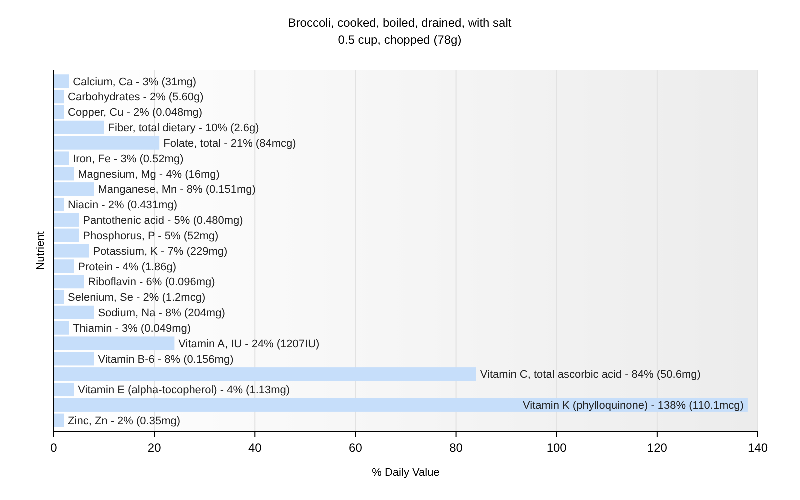  What do you see at coordinates (151, 236) in the screenshot?
I see `y-tick-label: Phosphorus, P - 5% (52mg)` at bounding box center [151, 236].